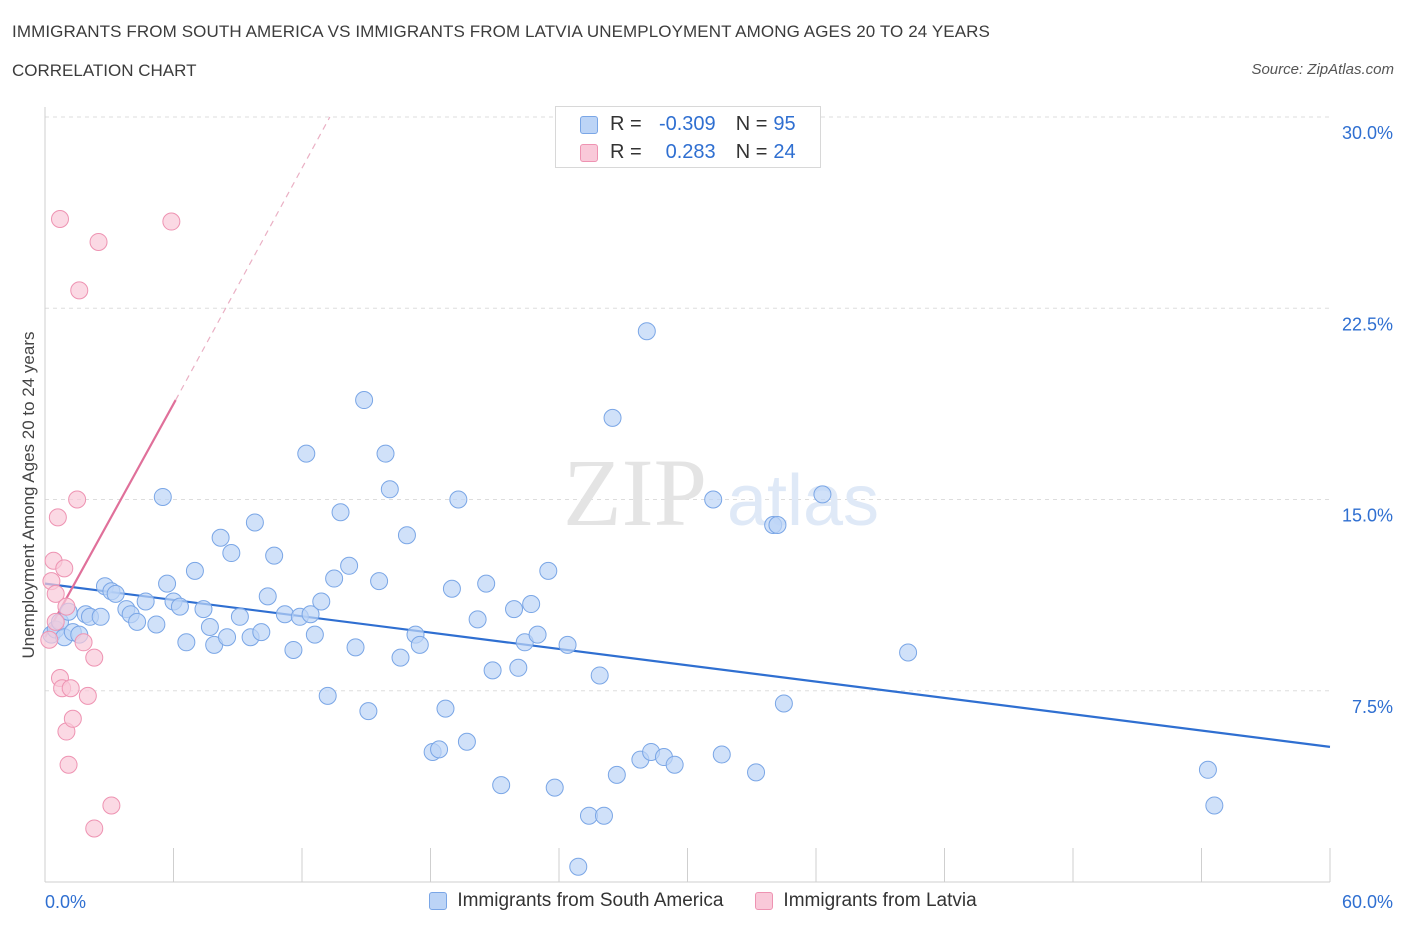 The image size is (1406, 930). What do you see at coordinates (803, 501) in the screenshot?
I see `watermark-atlas: atlas` at bounding box center [803, 501].